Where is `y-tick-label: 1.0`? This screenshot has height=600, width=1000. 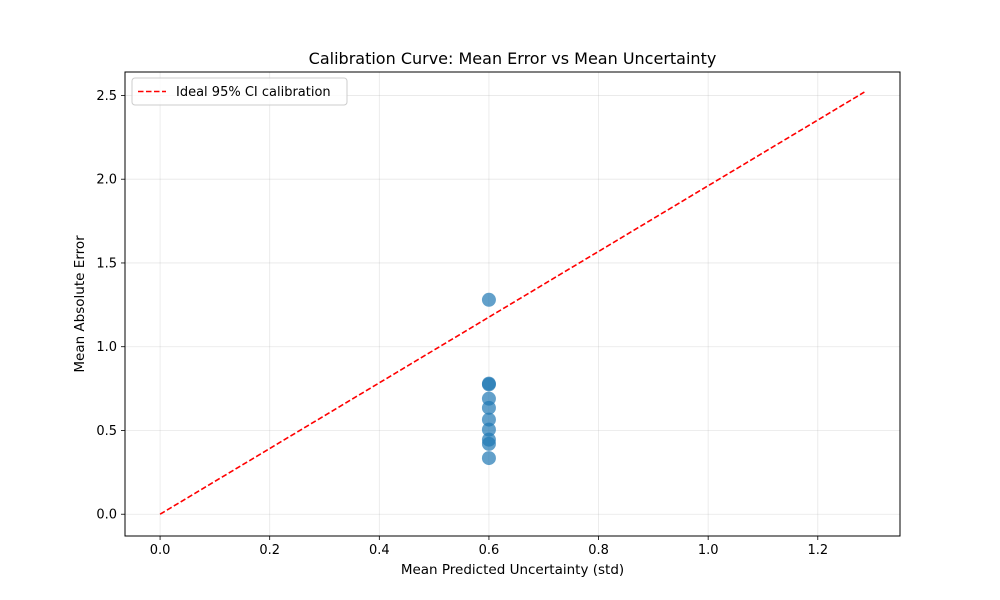 y-tick-label: 1.0 is located at coordinates (106, 347).